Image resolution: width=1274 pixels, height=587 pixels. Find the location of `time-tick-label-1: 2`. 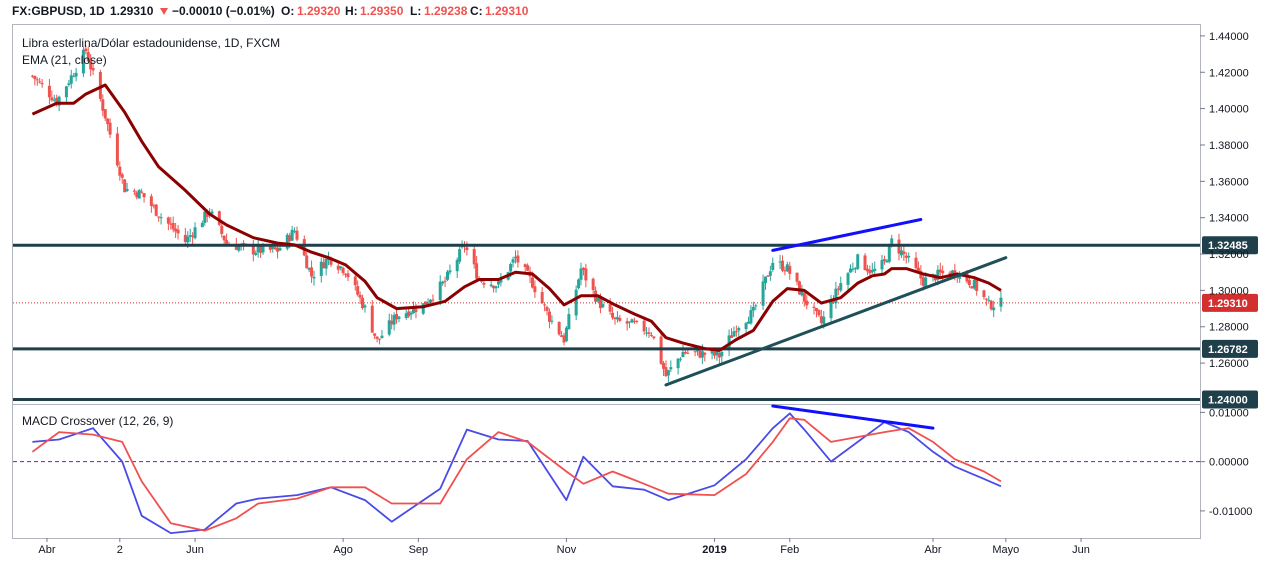

time-tick-label-1: 2 is located at coordinates (120, 550).